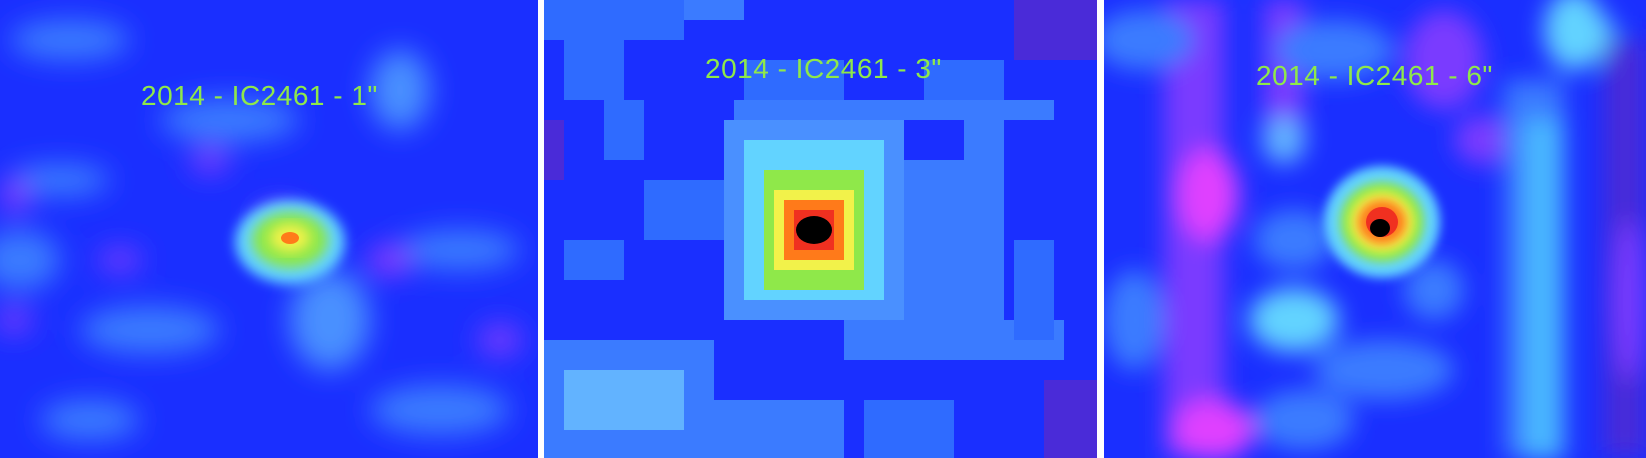 The height and width of the screenshot is (458, 1646). What do you see at coordinates (823, 68) in the screenshot?
I see `panel-title: 2014 - IC2461 - 3"` at bounding box center [823, 68].